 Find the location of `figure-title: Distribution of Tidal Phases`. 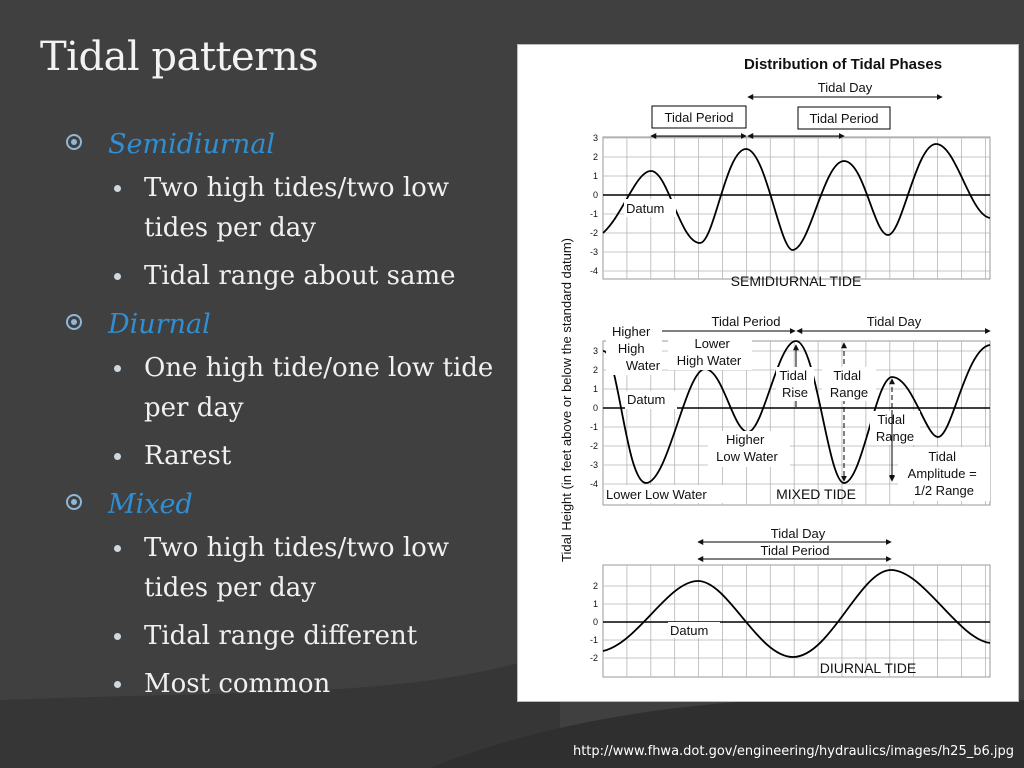

figure-title: Distribution of Tidal Phases is located at coordinates (843, 64).